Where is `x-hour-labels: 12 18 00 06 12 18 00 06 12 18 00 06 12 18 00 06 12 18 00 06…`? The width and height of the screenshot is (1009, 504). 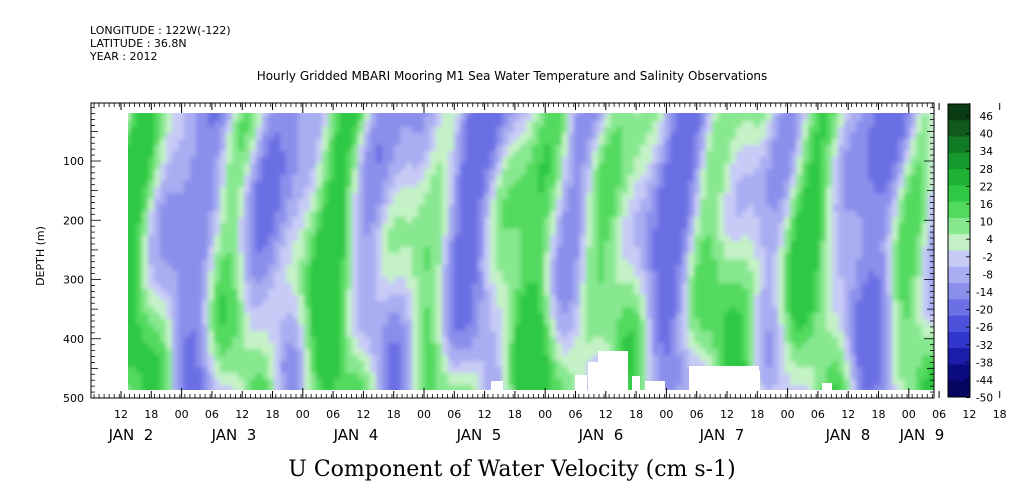
x-hour-labels: 12 18 00 06 12 18 00 06 12 18 00 06 12 18 00 06 12 18 00 06… is located at coordinates (560, 414).